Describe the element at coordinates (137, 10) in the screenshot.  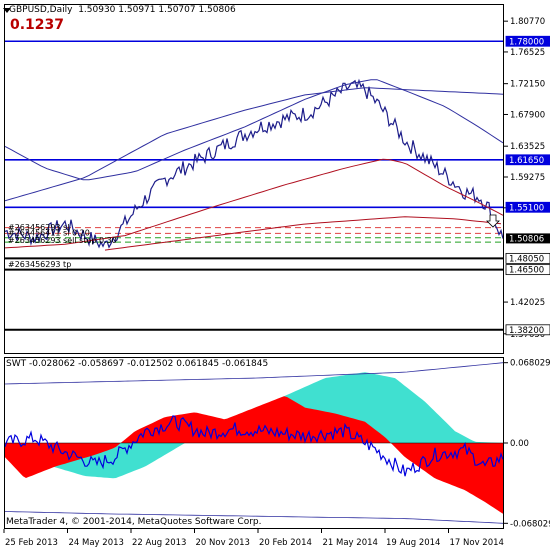
I see `high-price: 1.50971` at that location.